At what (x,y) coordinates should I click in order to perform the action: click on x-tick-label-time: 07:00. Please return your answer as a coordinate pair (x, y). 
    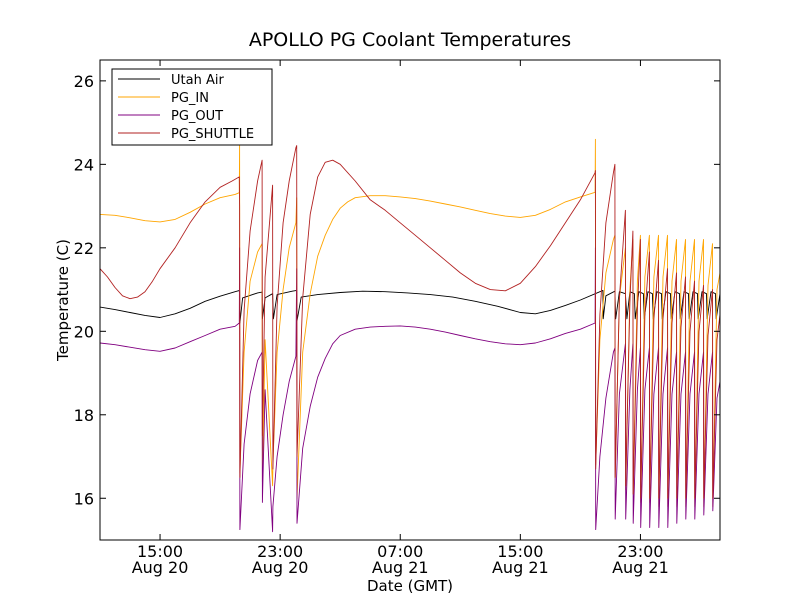
    Looking at the image, I should click on (400, 551).